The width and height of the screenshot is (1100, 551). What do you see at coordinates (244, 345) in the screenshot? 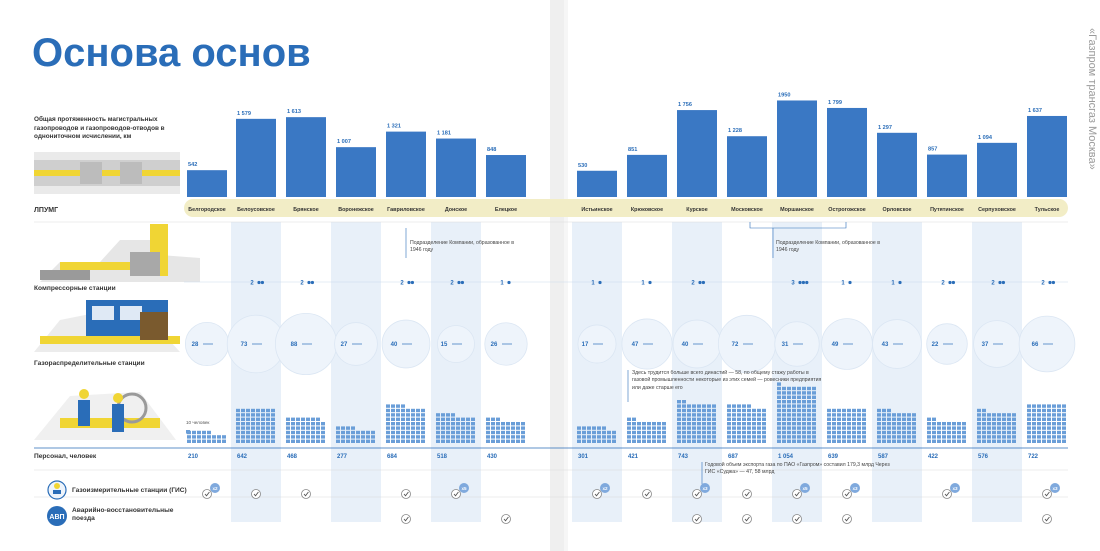
I see `gds-count: 73` at bounding box center [244, 345].